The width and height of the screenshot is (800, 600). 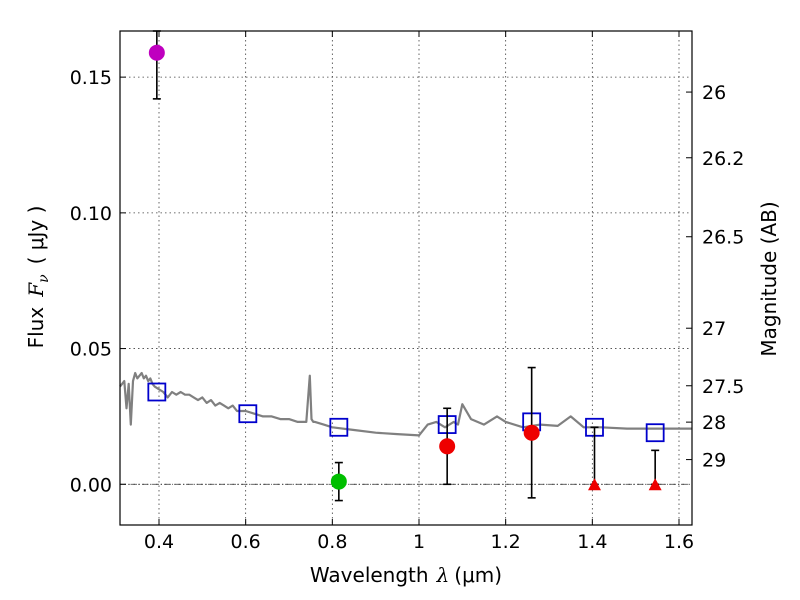 What do you see at coordinates (714, 461) in the screenshot?
I see `right-tick-label: 29` at bounding box center [714, 461].